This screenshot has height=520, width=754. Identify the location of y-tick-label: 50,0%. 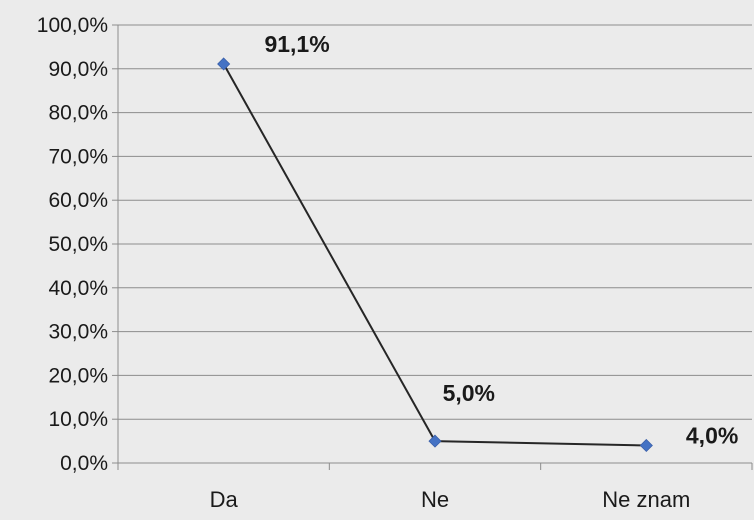
(78, 244).